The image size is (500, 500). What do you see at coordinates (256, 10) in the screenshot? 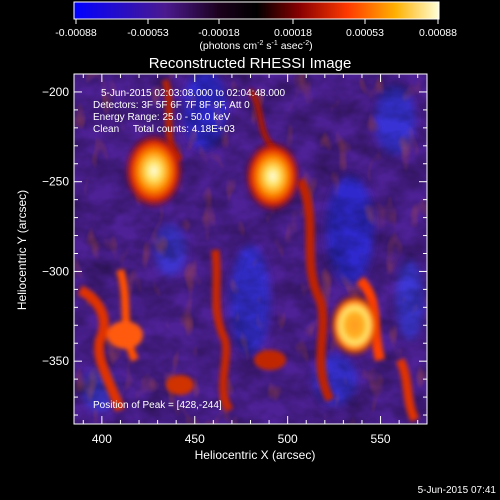
I see `colorbar-gradient` at bounding box center [256, 10].